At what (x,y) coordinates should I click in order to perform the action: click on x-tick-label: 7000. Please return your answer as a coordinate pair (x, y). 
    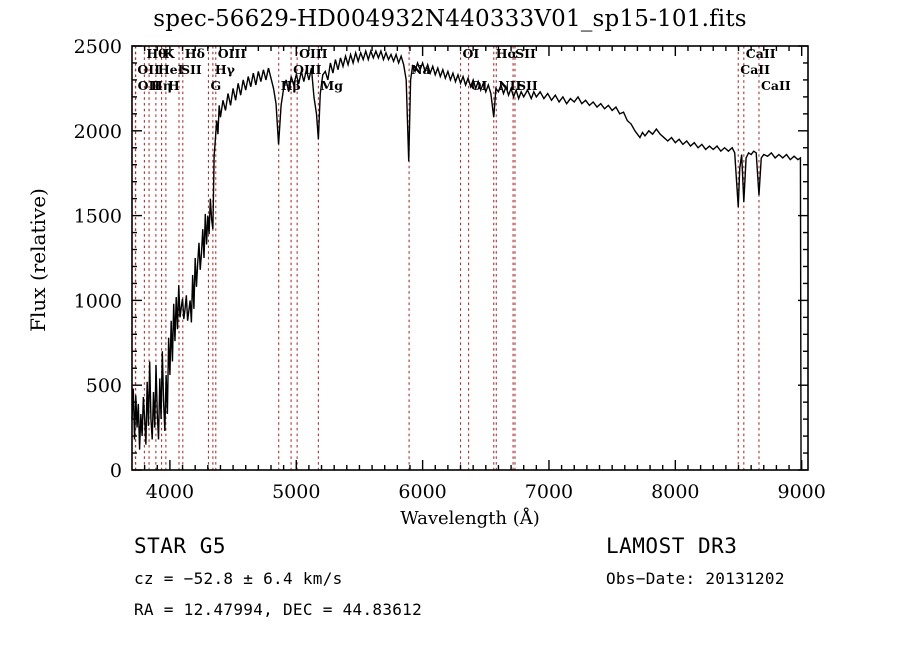
    Looking at the image, I should click on (549, 492).